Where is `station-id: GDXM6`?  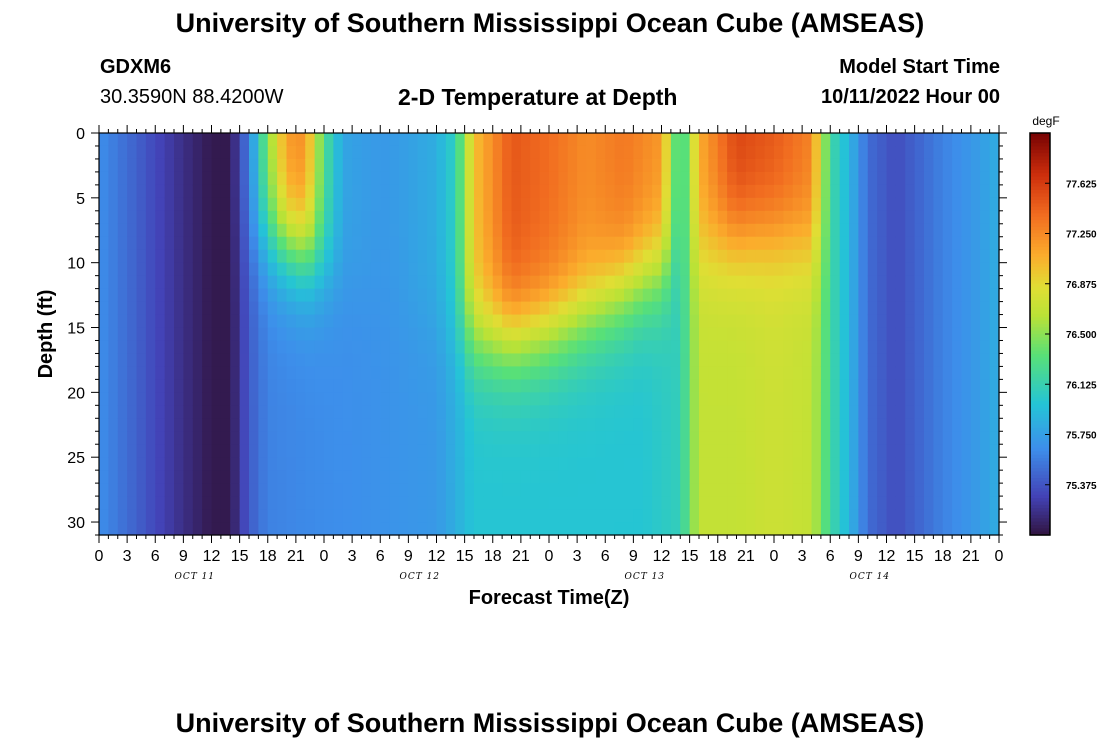
station-id: GDXM6 is located at coordinates (136, 67).